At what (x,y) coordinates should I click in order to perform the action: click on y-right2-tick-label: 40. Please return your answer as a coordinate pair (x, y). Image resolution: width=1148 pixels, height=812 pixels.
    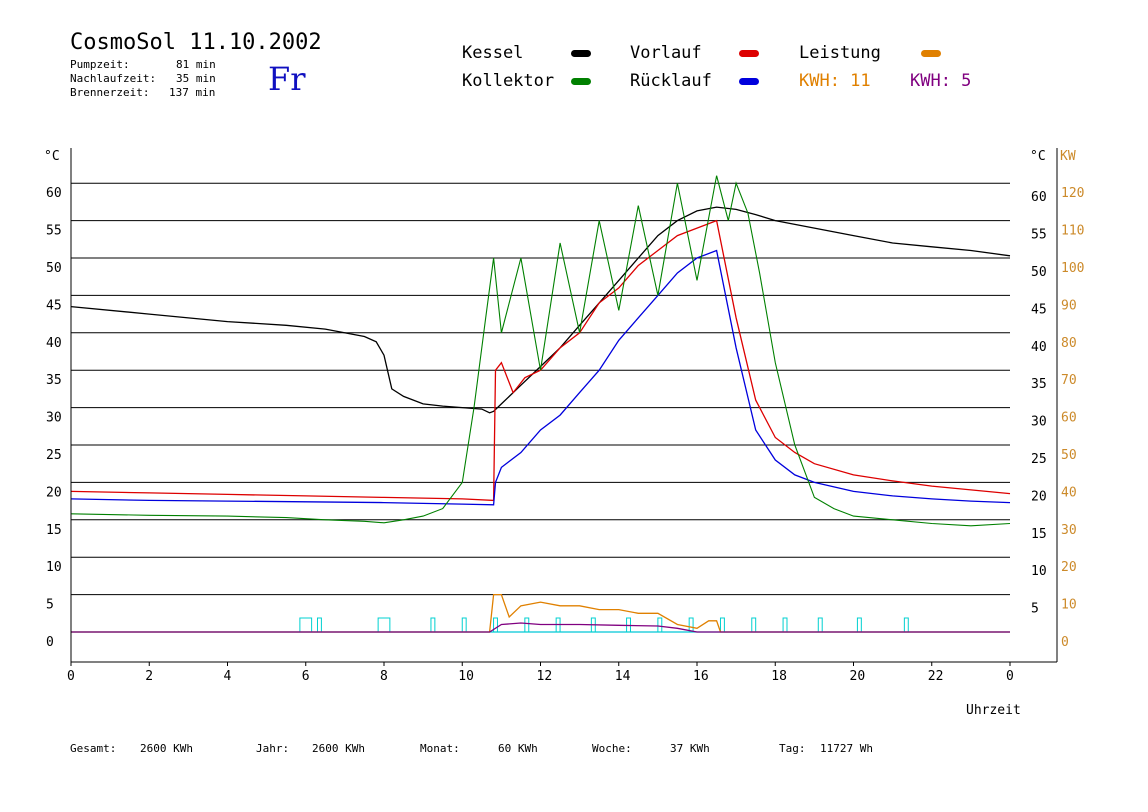
    Looking at the image, I should click on (1069, 492).